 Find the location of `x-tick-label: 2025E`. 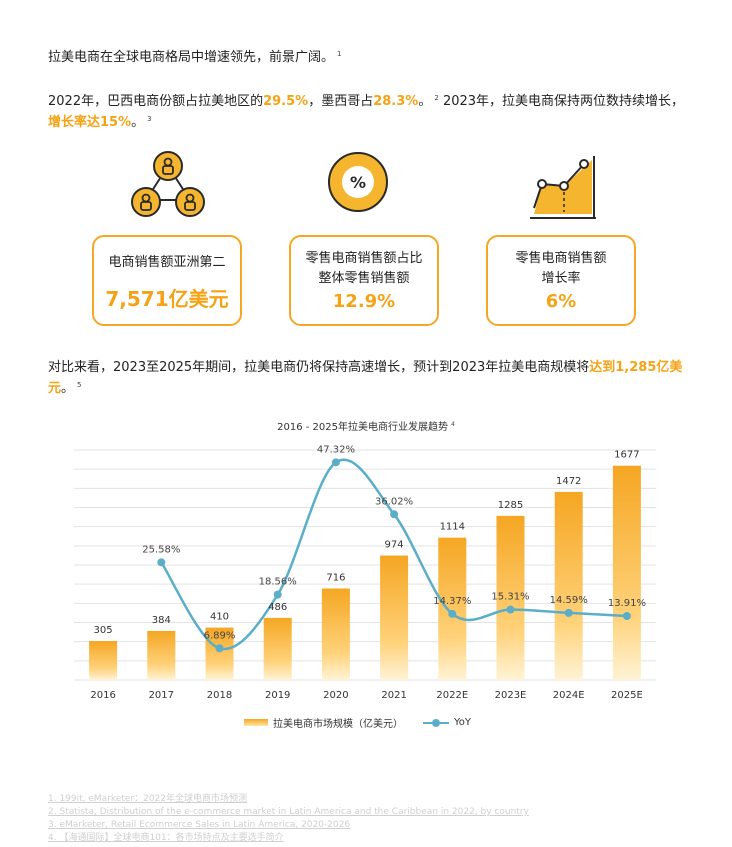

x-tick-label: 2025E is located at coordinates (627, 695).